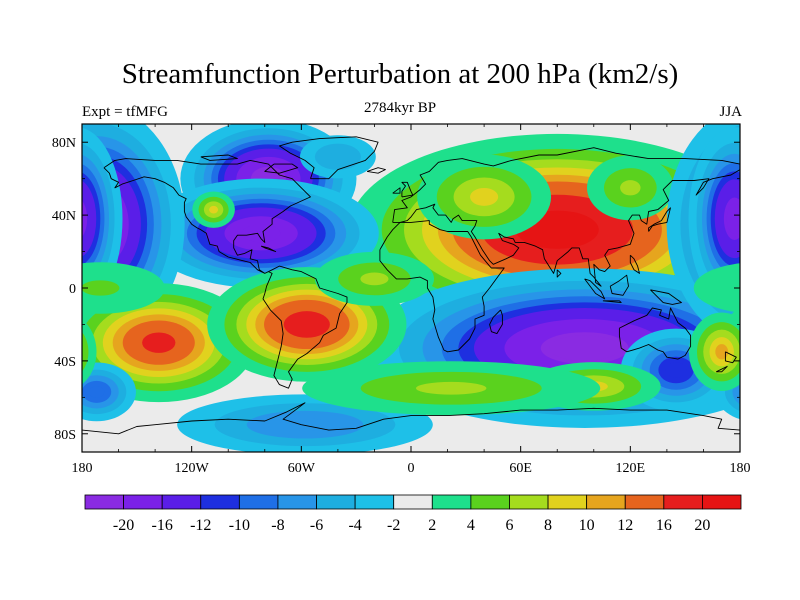 The height and width of the screenshot is (600, 800). Describe the element at coordinates (72, 289) in the screenshot. I see `y-tick-label: 0` at that location.